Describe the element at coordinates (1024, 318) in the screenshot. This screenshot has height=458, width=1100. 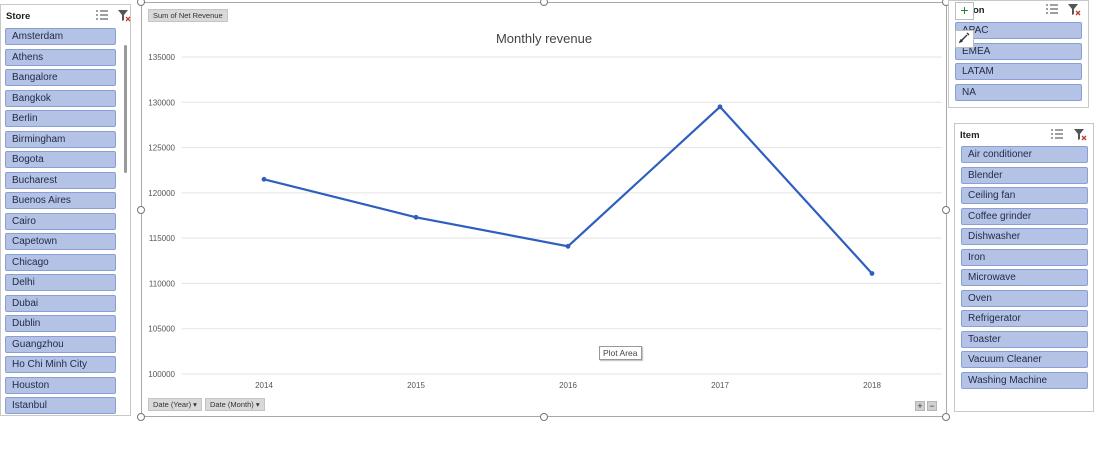
I see `item-slicer-item: Refrigerator` at that location.